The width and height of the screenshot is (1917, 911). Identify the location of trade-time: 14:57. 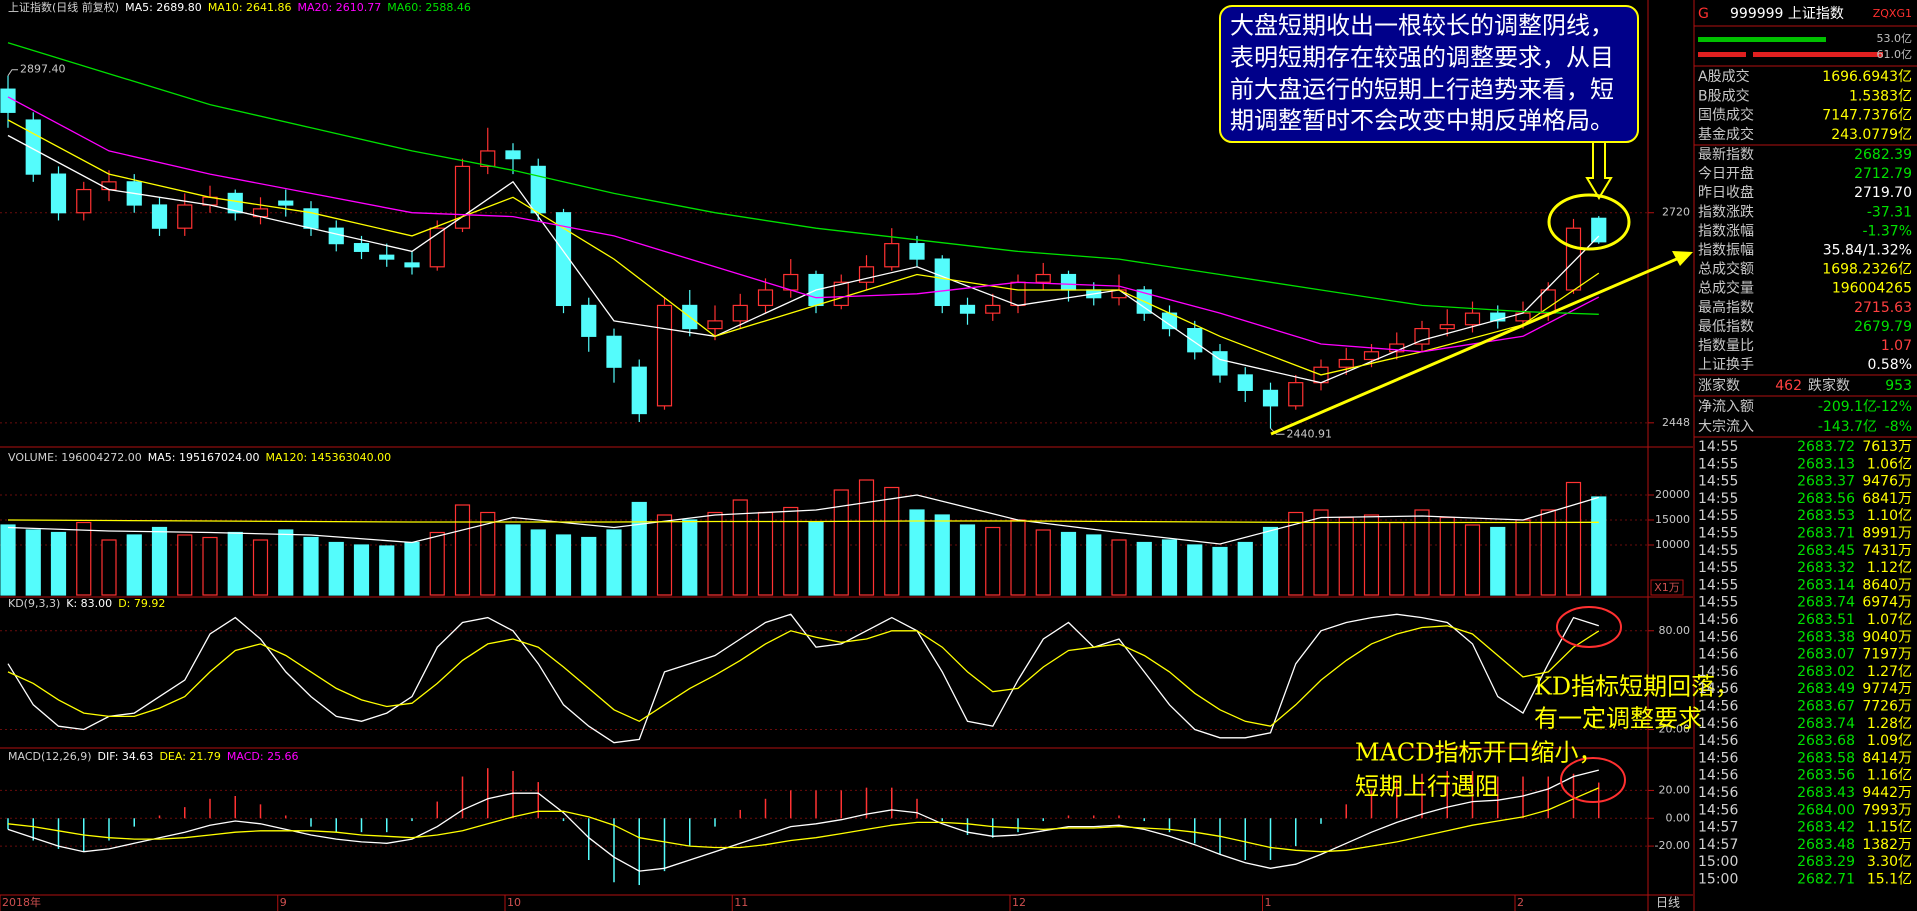
(1718, 845).